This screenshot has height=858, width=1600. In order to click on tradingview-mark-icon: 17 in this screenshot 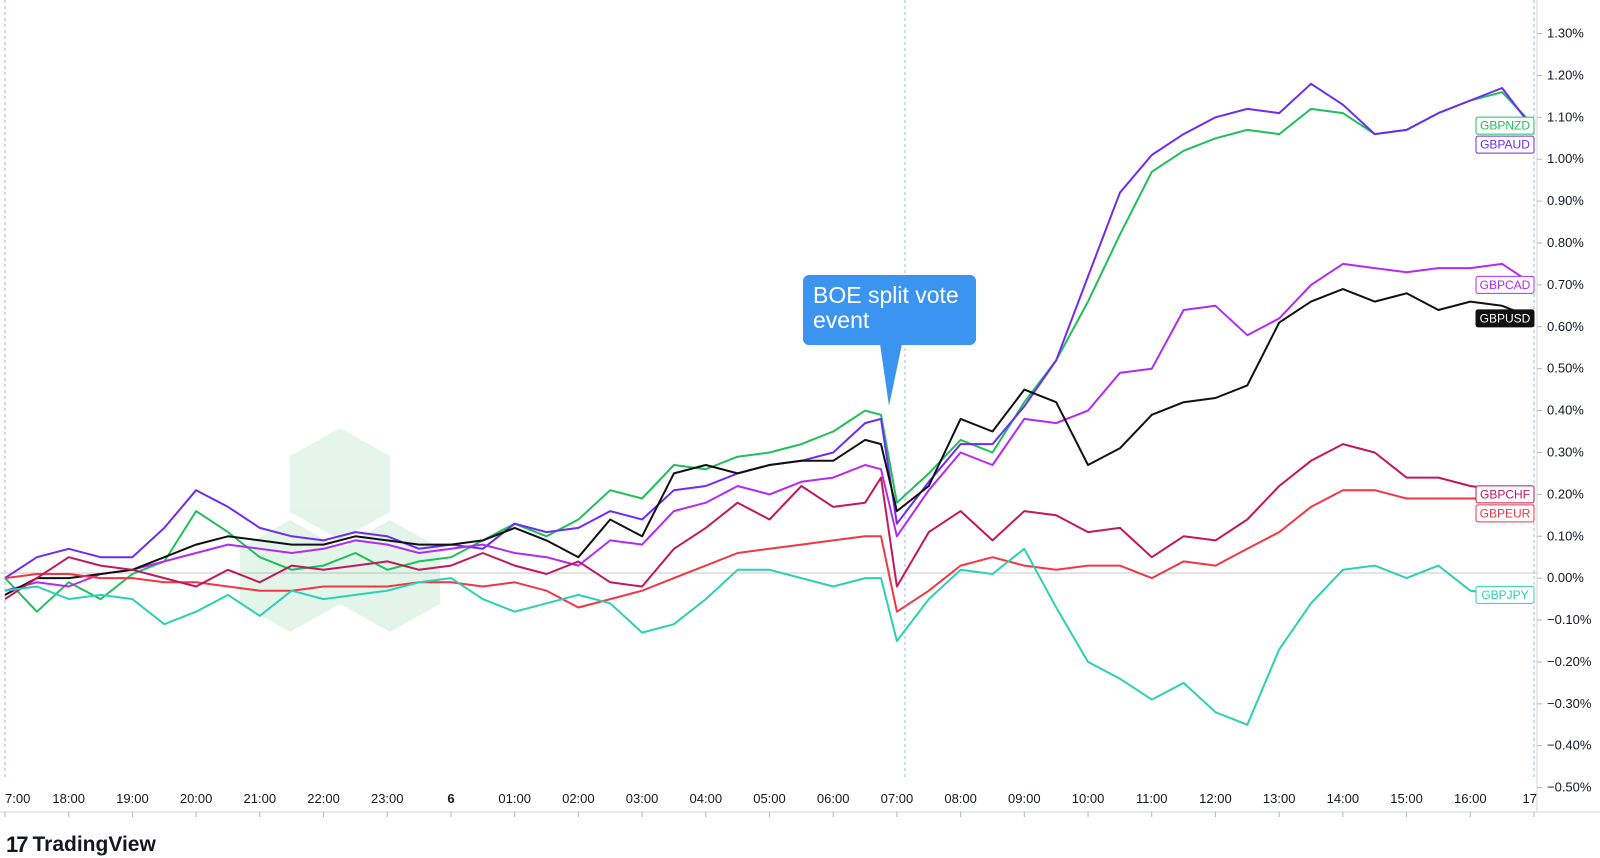, I will do `click(17, 844)`.